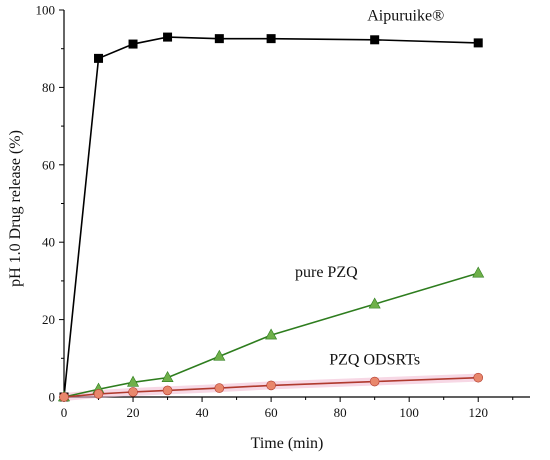 The width and height of the screenshot is (550, 460). I want to click on y-axis-title: pH 1.0 Drug release (%), so click(15, 208).